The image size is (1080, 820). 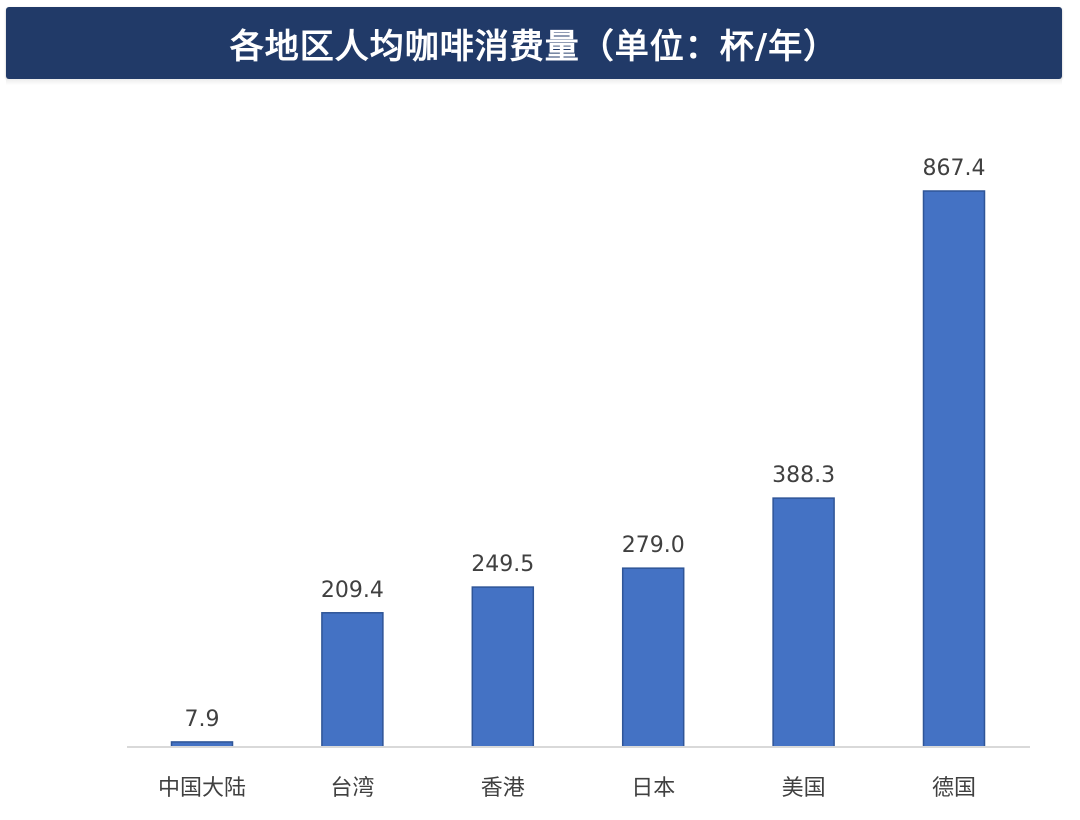 I want to click on category-label-1: 台湾, so click(x=352, y=788).